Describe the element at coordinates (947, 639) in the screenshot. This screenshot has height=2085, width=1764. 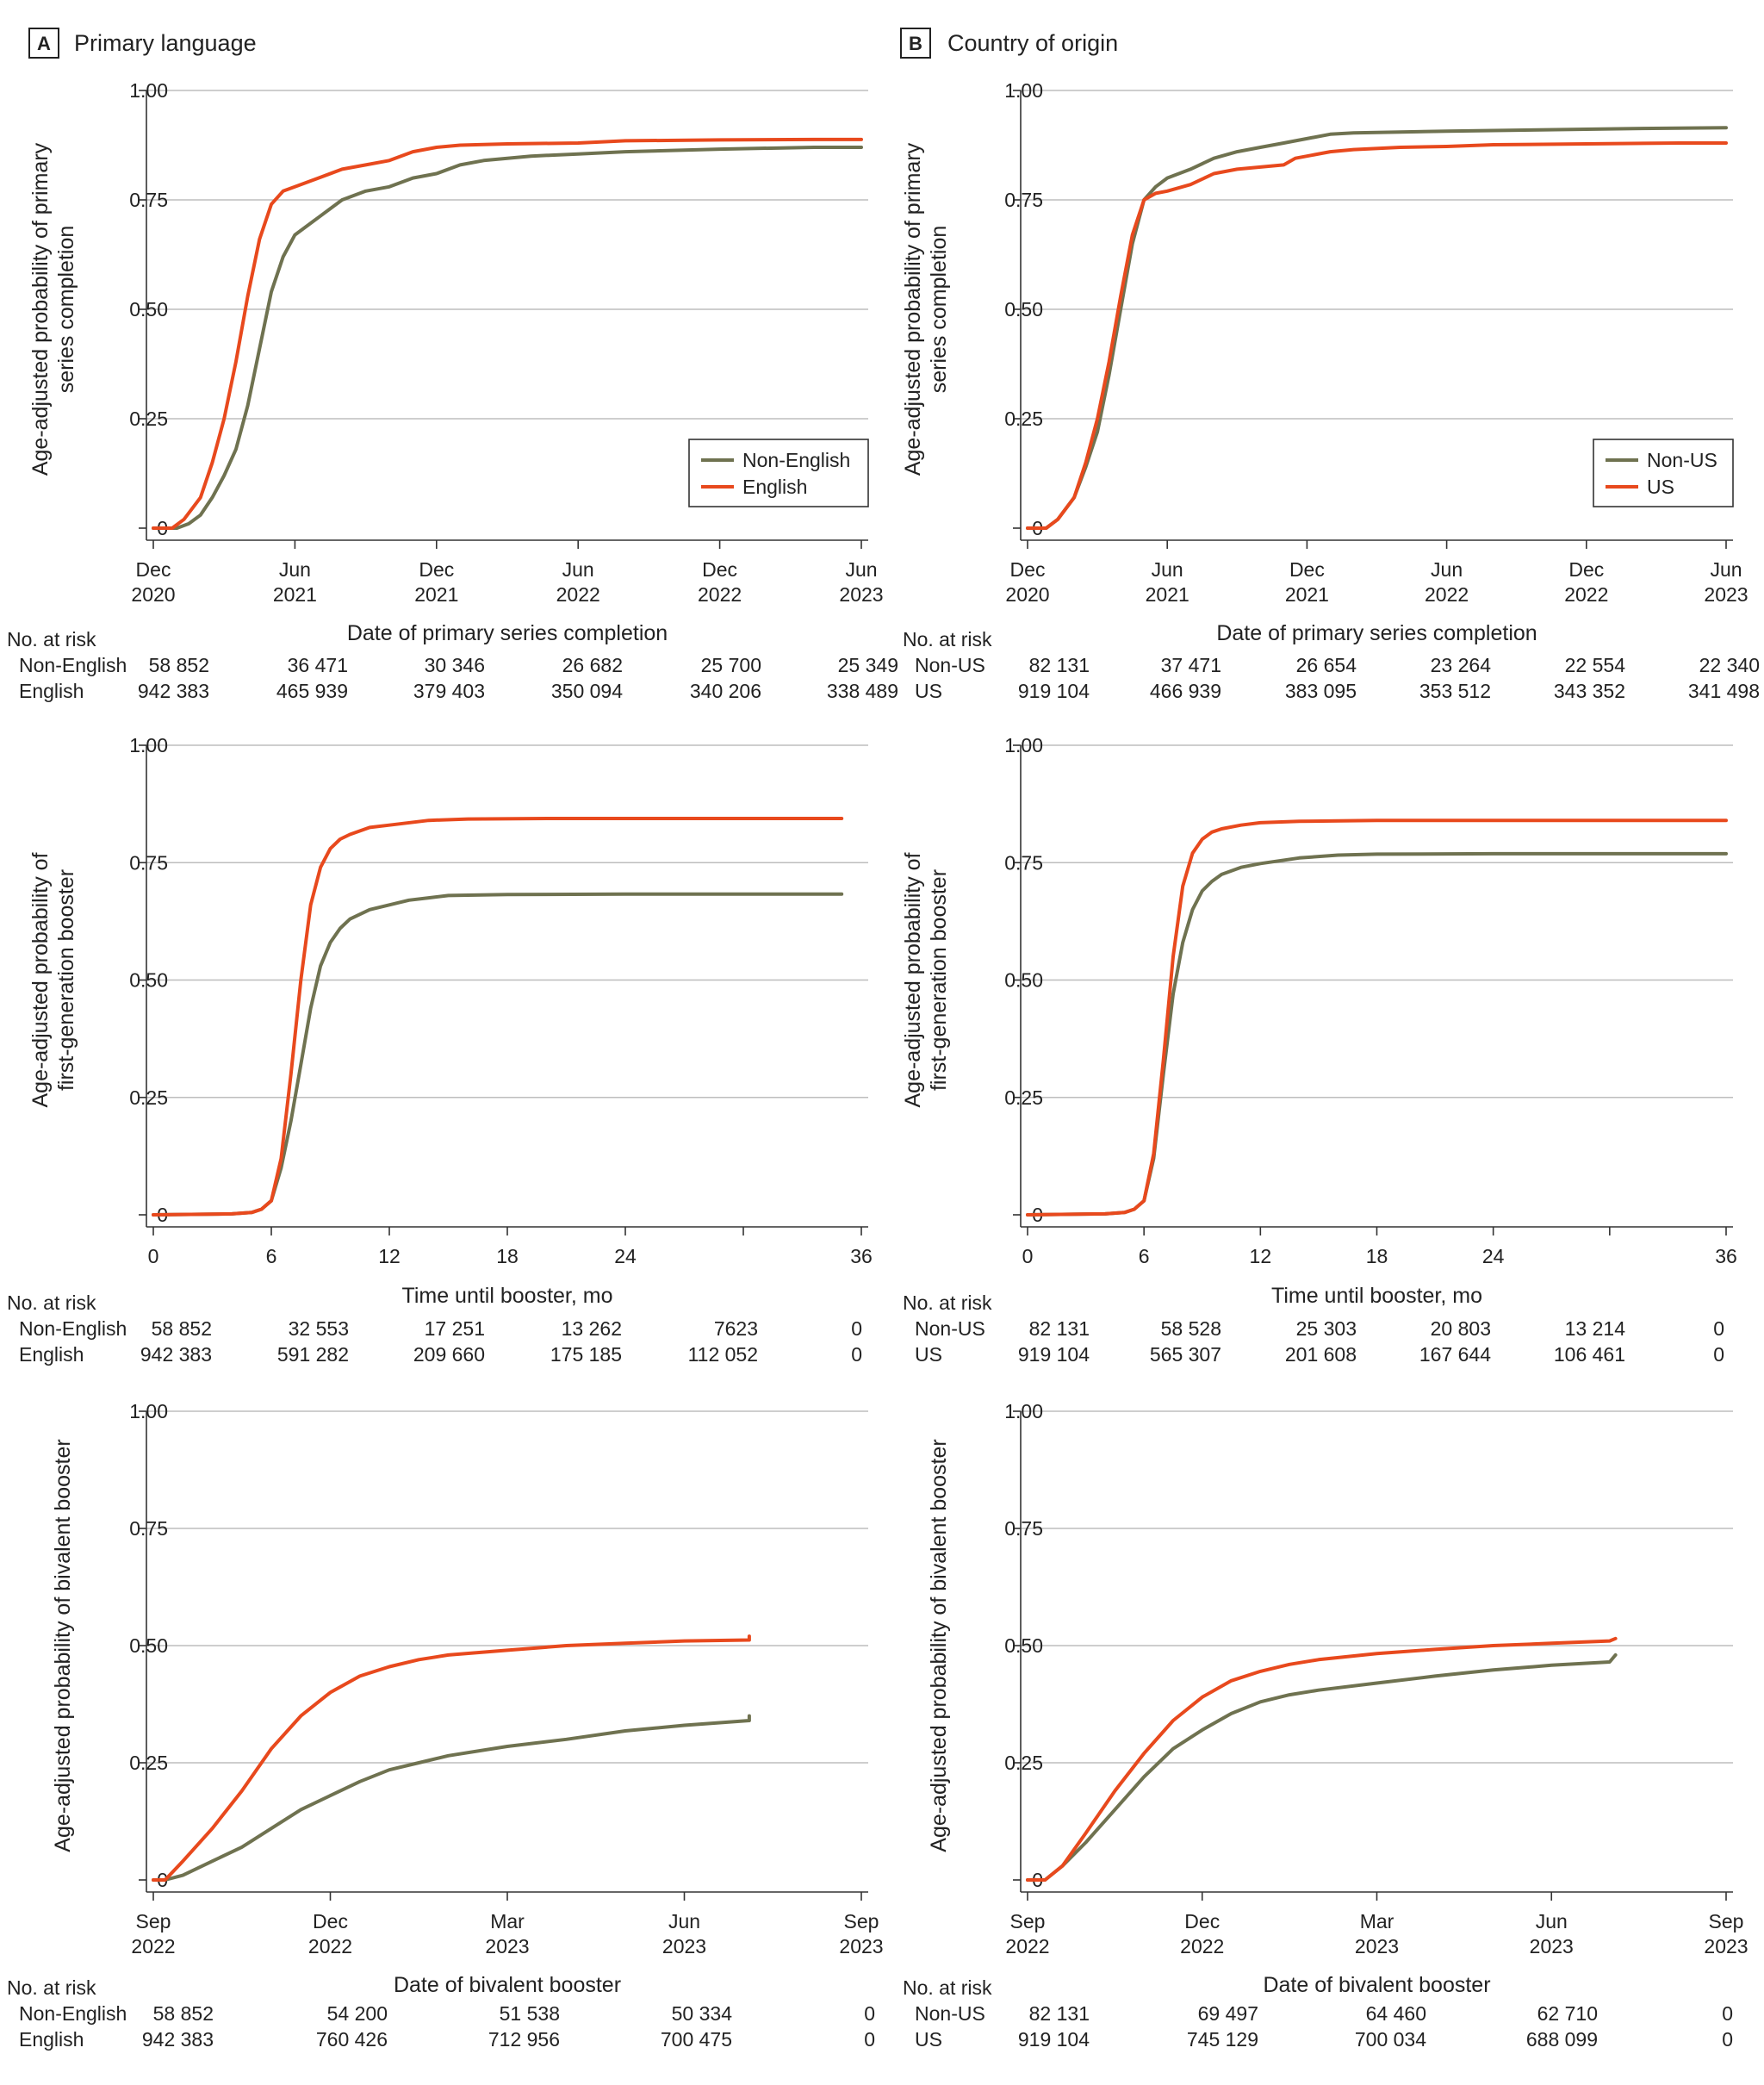
I see `risk-table-title: No. at risk` at that location.